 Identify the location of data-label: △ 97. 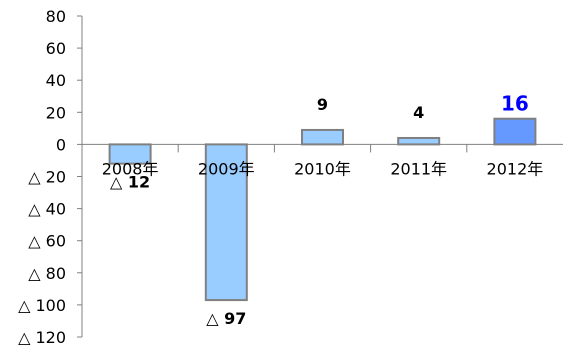
(226, 318).